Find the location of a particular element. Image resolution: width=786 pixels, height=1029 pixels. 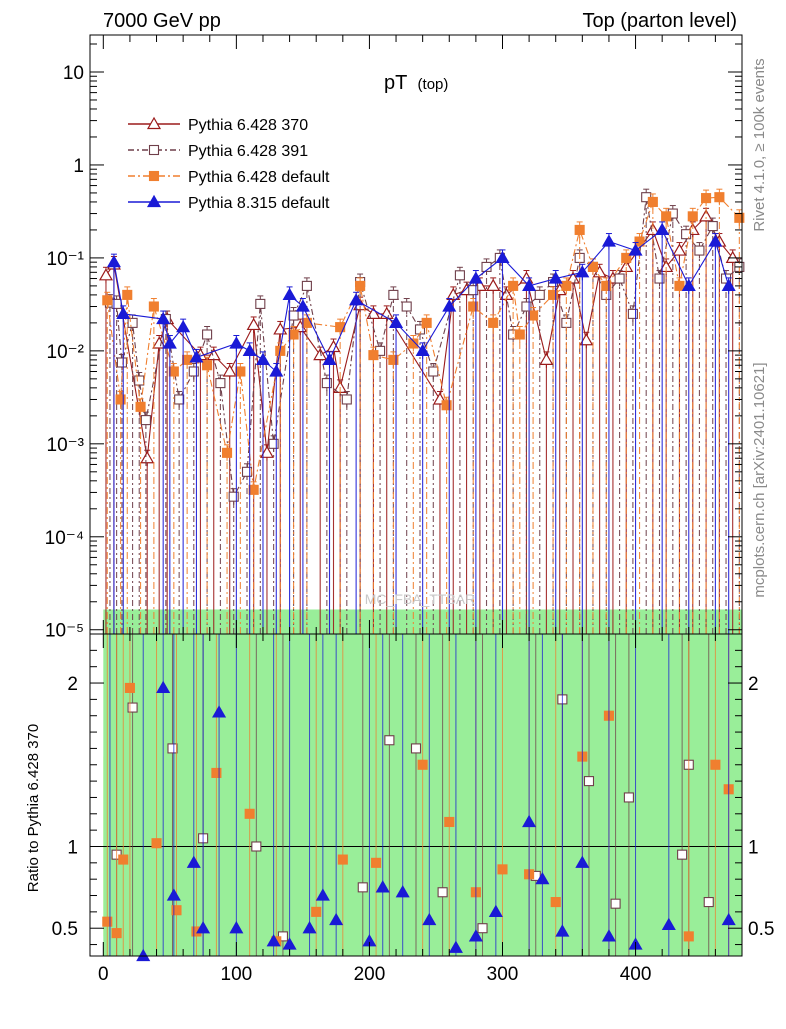

legend-entry: Pythia 6.428 391 is located at coordinates (218, 151).